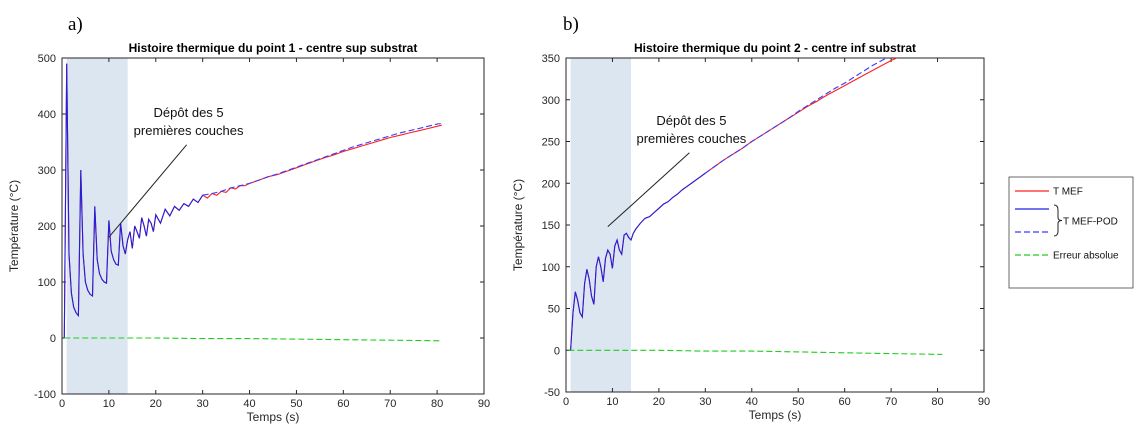  I want to click on legend-brace, so click(1058, 220).